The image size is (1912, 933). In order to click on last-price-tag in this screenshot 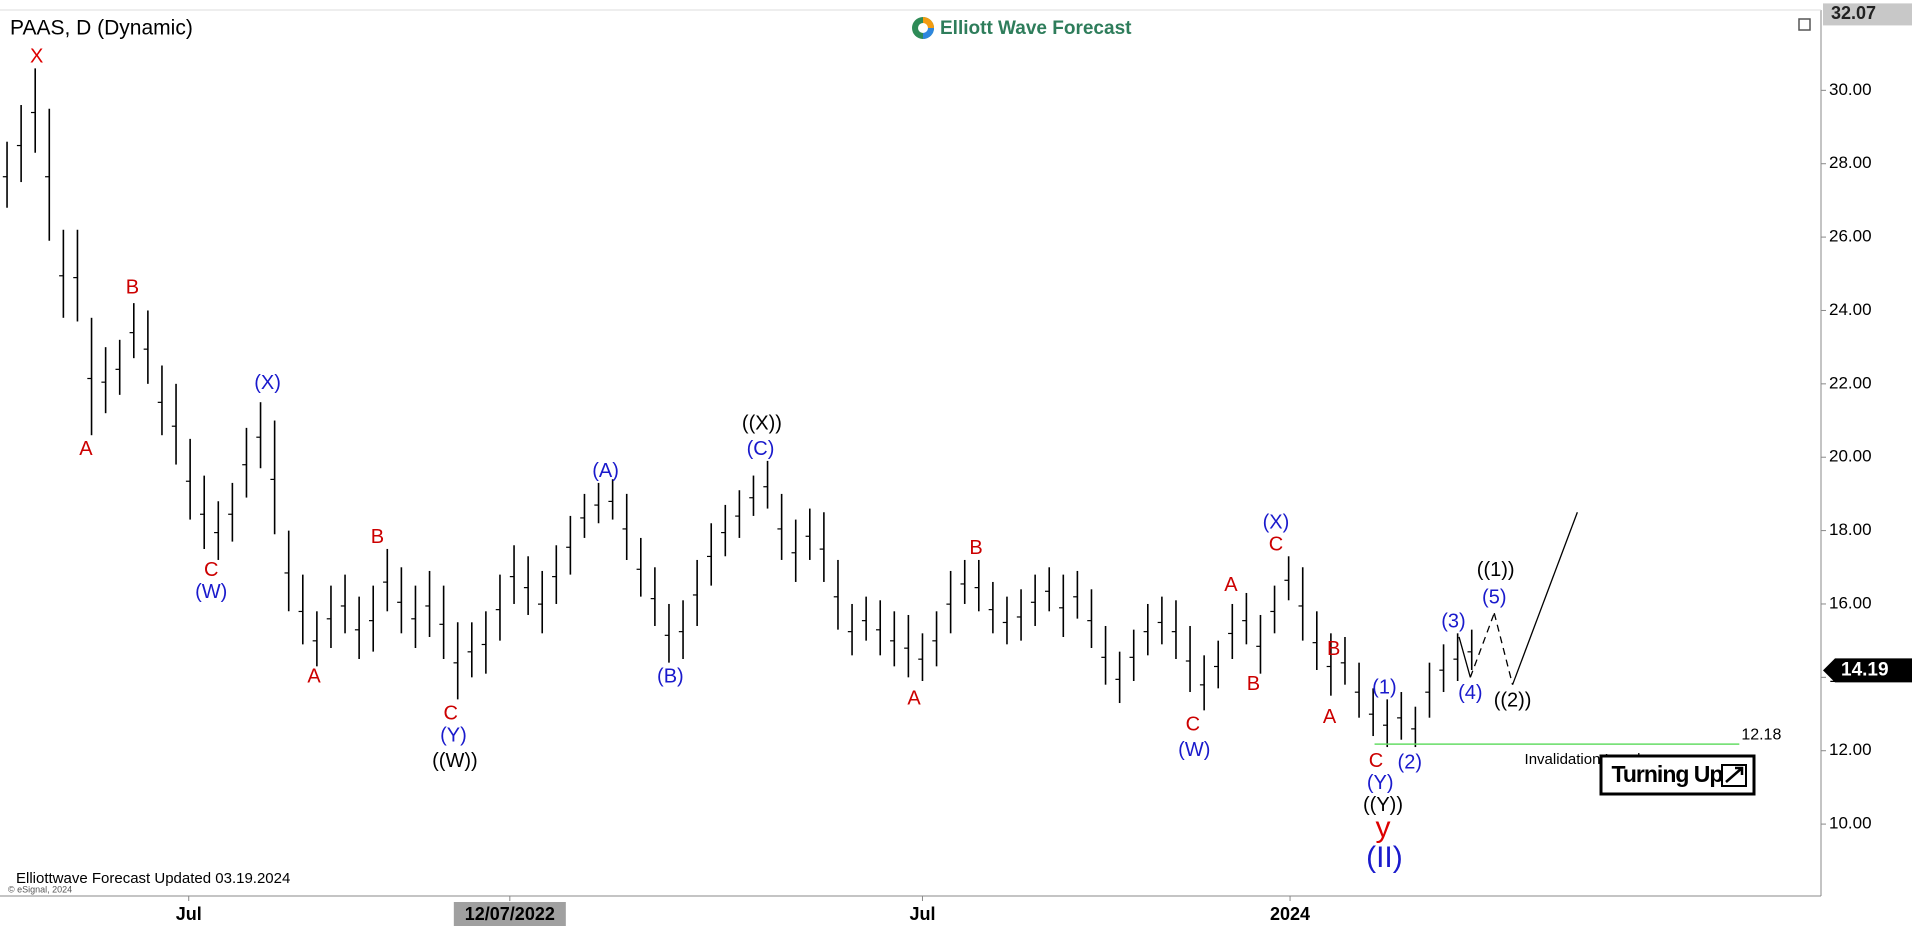, I will do `click(1867, 670)`.